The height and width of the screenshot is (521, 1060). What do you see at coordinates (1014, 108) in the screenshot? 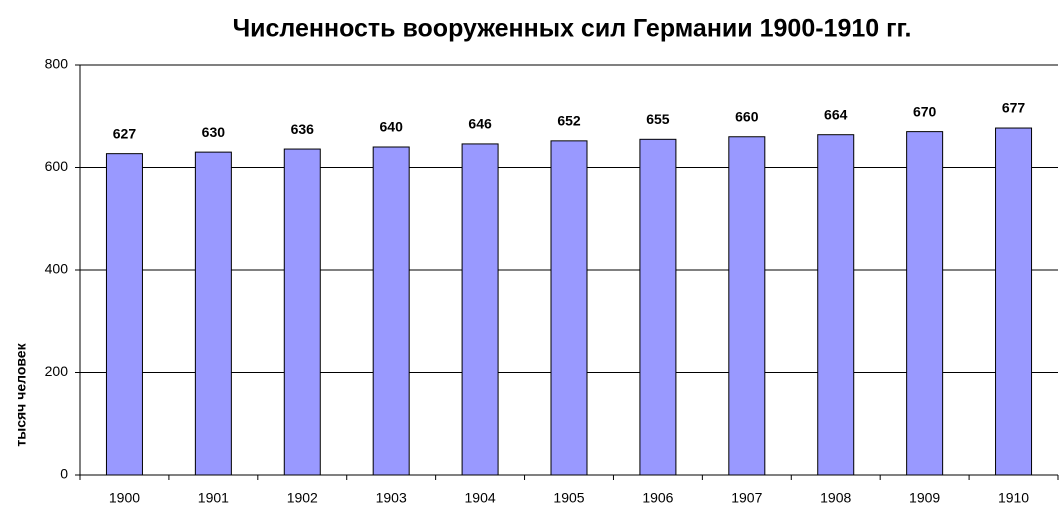
I see `value-label: 677` at bounding box center [1014, 108].